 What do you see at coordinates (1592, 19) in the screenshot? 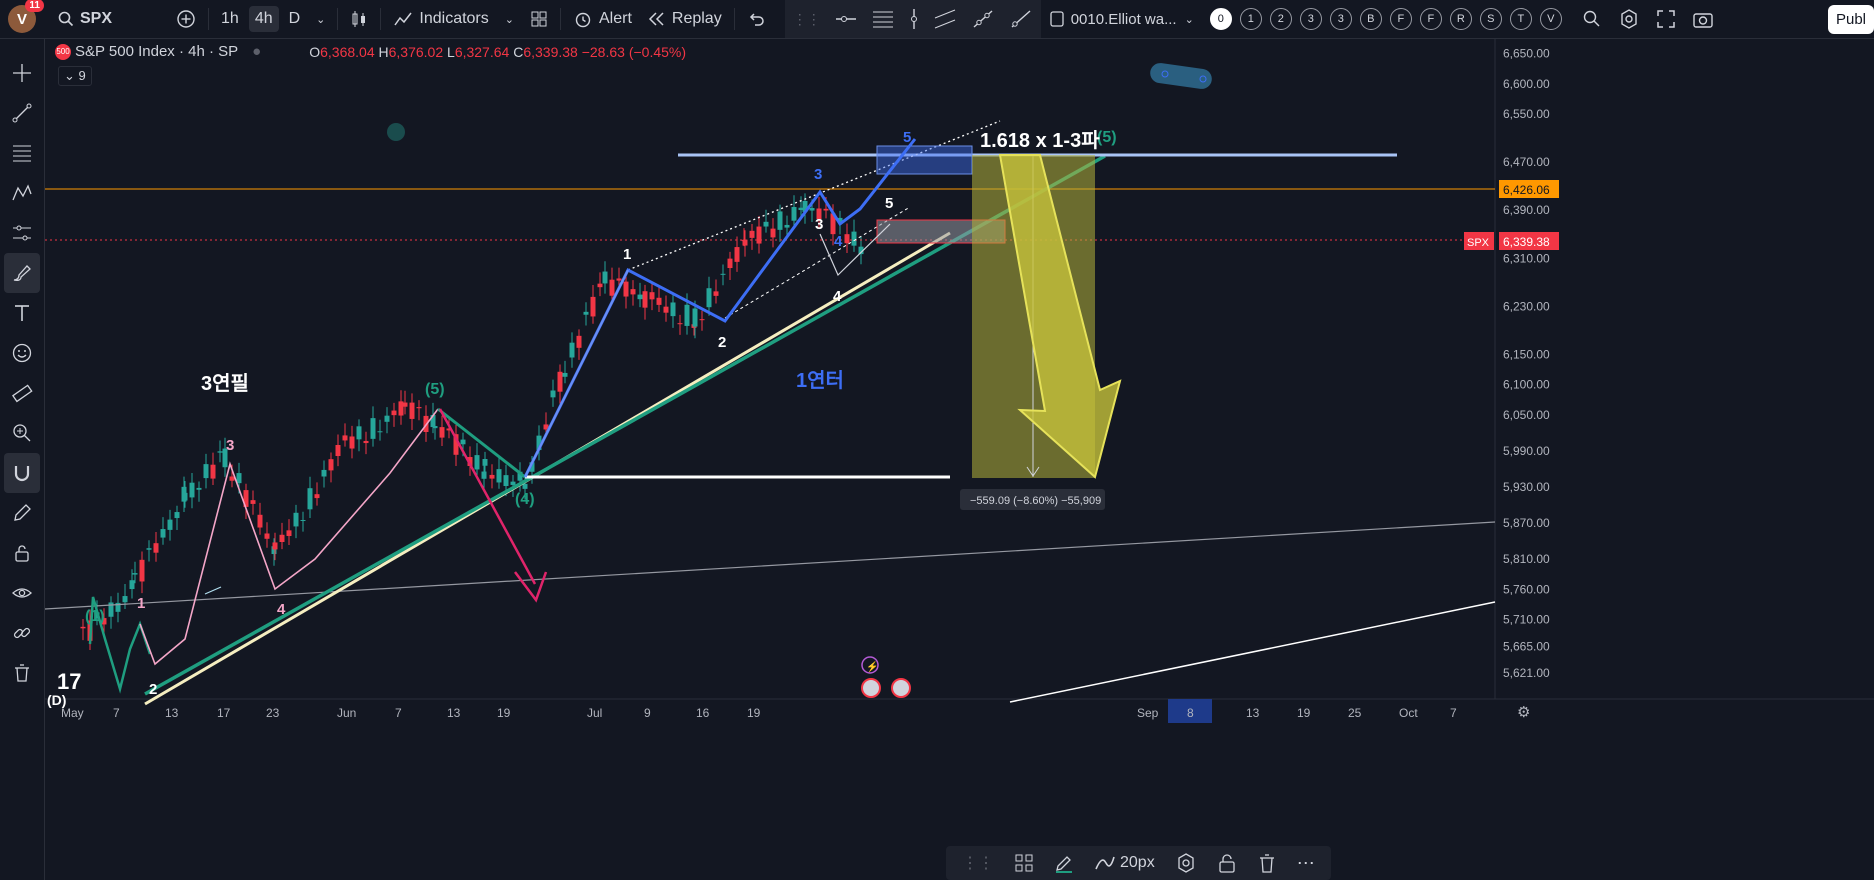
I see `zoom-button` at bounding box center [1592, 19].